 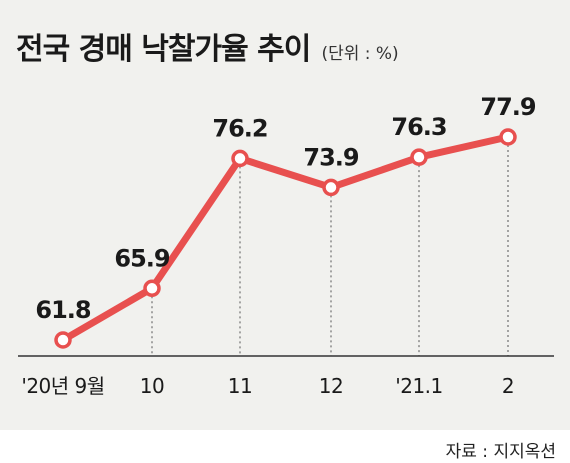 I want to click on data-label-0: 61.8, so click(x=63, y=310).